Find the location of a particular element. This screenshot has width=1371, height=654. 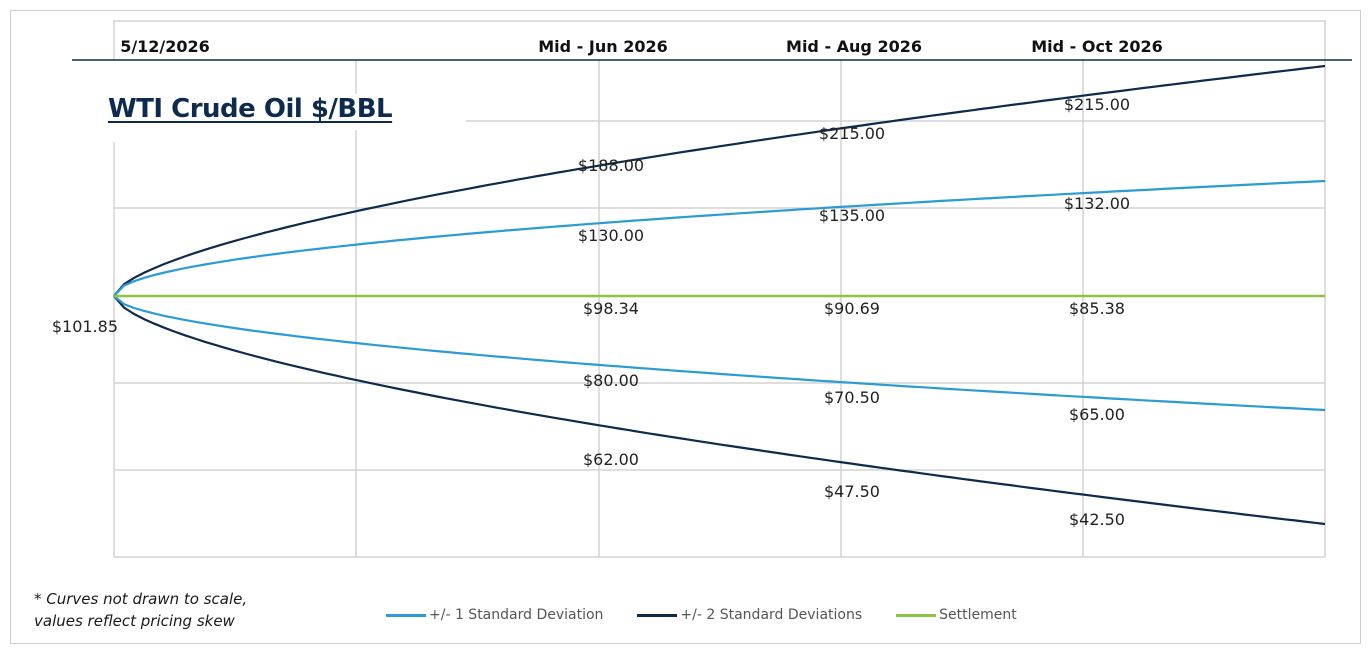

label-start: $101.85 is located at coordinates (85, 326).